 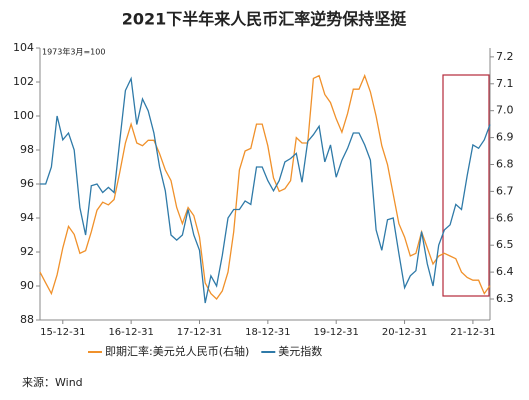 I want to click on y2-tick-label: 7.0, so click(x=505, y=110).